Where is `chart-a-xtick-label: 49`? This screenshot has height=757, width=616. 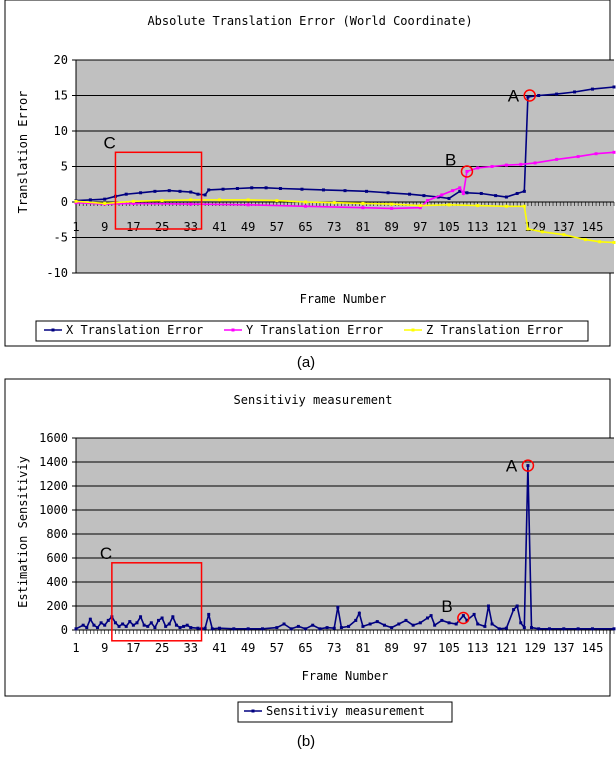 chart-a-xtick-label: 49 is located at coordinates (248, 227).